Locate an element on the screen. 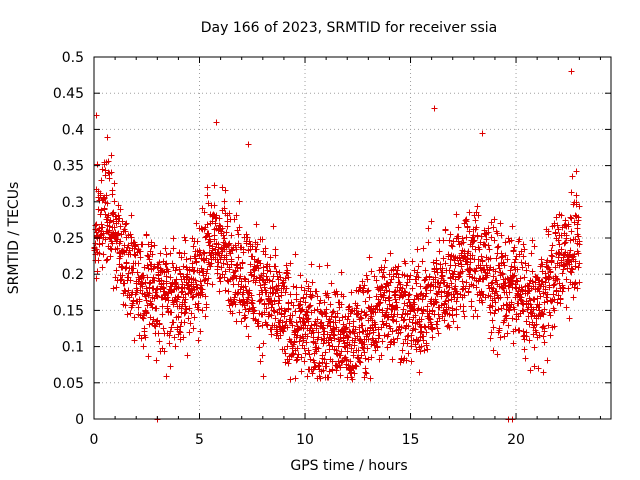  y-tick-label: 0.2 is located at coordinates (73, 275).